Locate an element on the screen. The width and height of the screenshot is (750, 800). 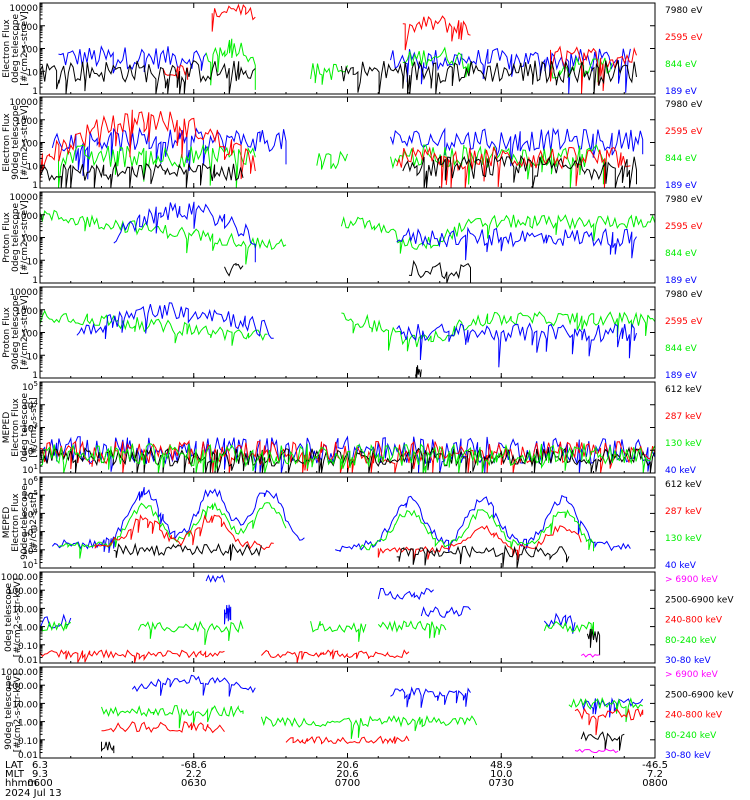
panel-4-ylabel-line-1: Proton Flux is located at coordinates (7, 332).